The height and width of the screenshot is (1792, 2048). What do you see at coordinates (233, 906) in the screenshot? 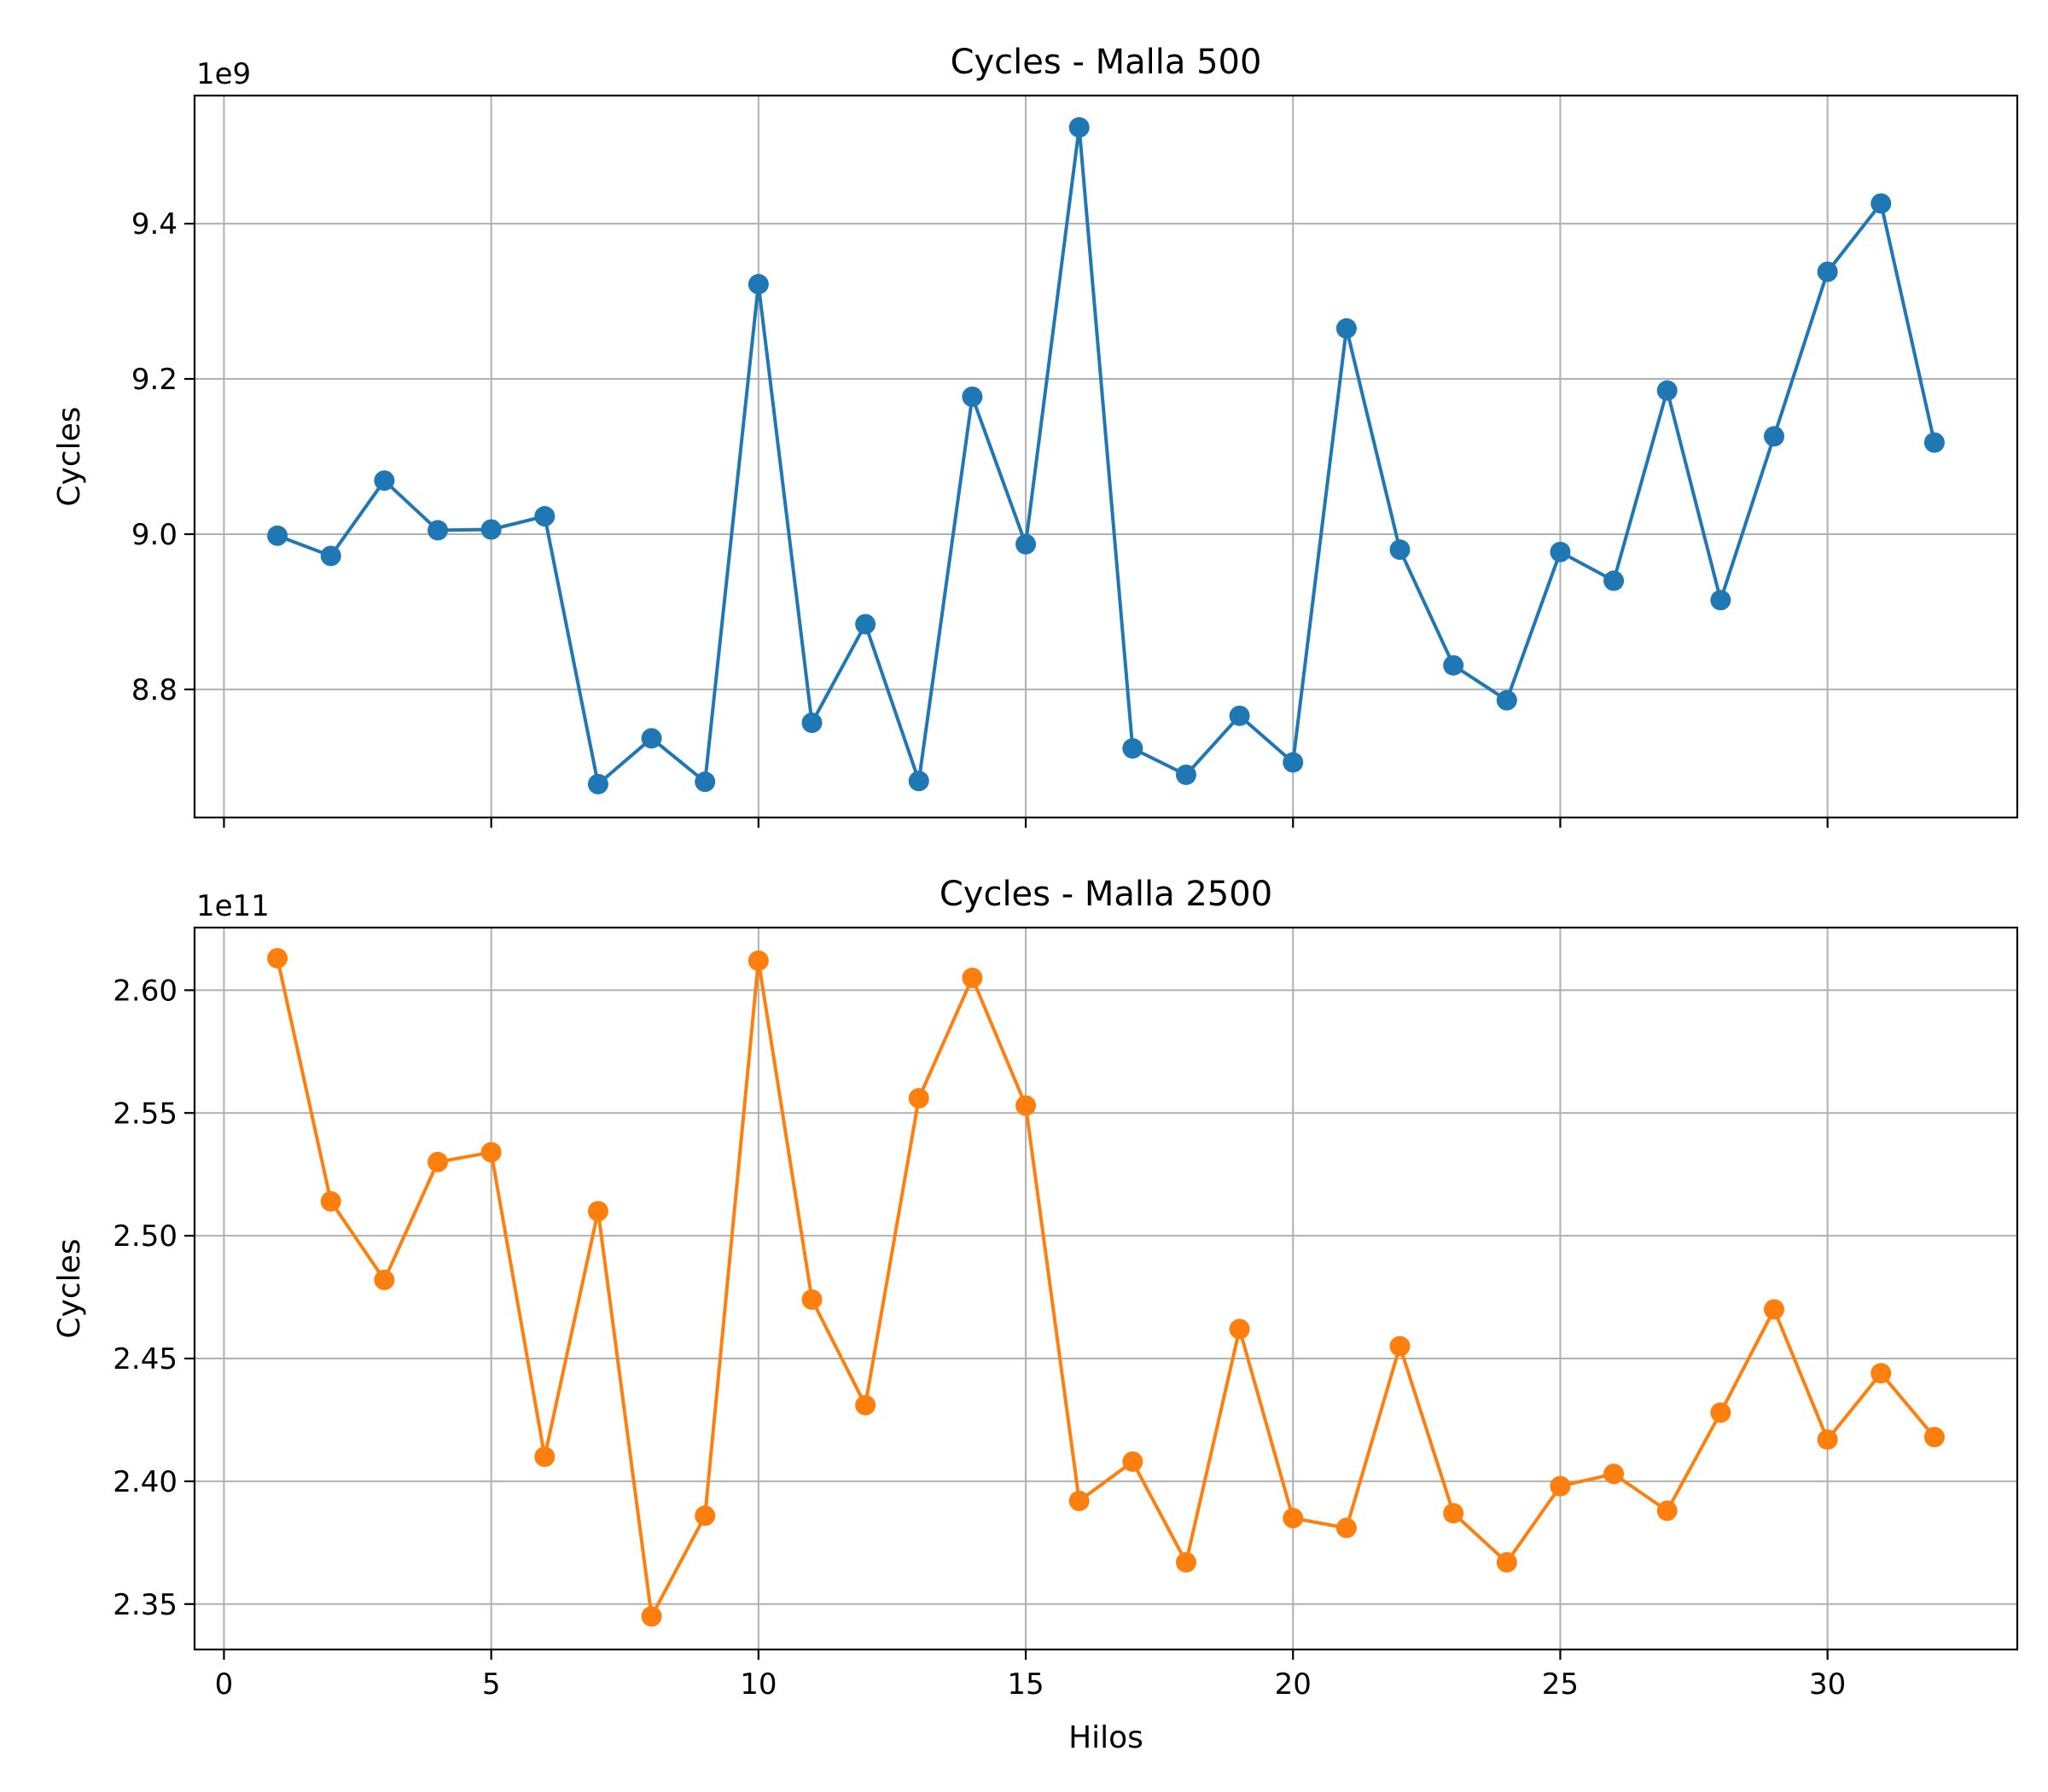
I see `y-offset-label: 1e11` at bounding box center [233, 906].